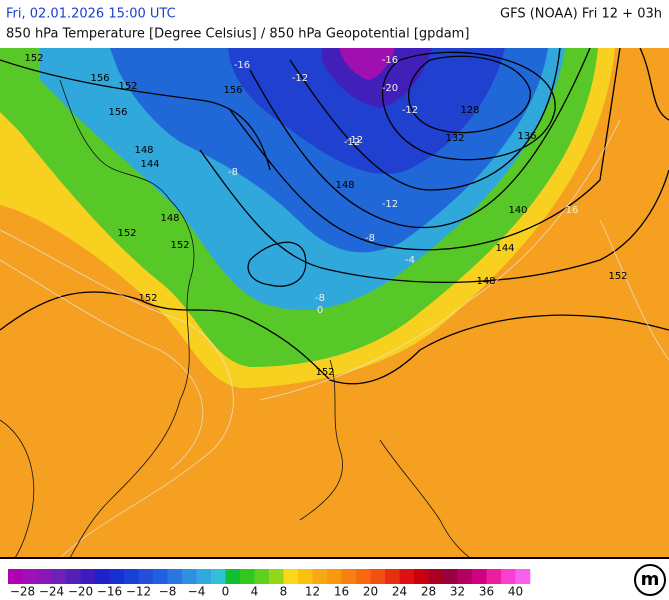 Image resolution: width=669 pixels, height=600 pixels. Describe the element at coordinates (572, 210) in the screenshot. I see `temperature-label: 16` at that location.